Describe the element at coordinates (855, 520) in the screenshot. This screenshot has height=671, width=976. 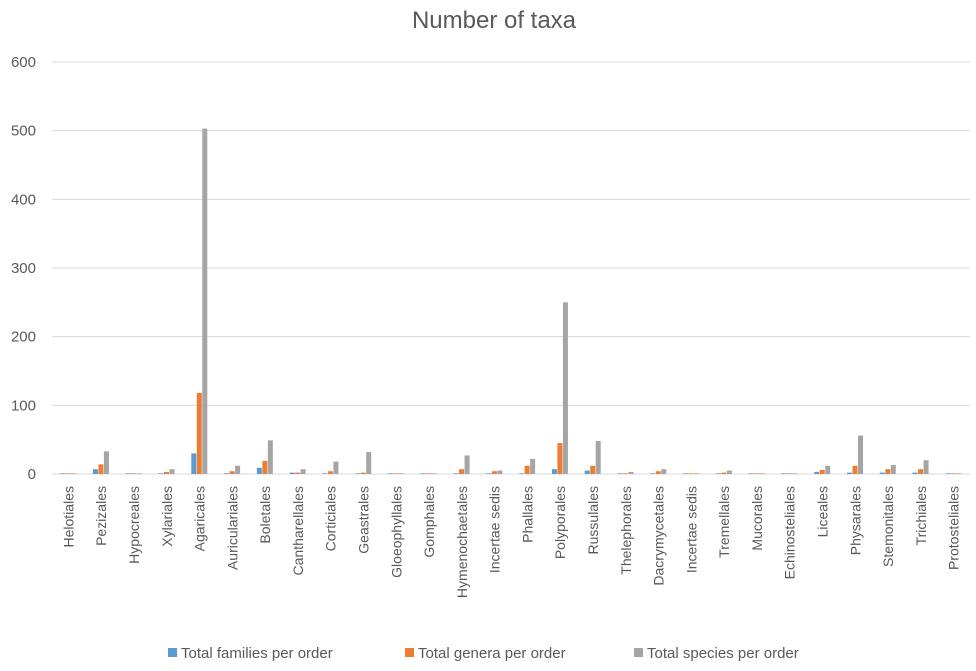
I see `x-category-label: Physarales` at that location.